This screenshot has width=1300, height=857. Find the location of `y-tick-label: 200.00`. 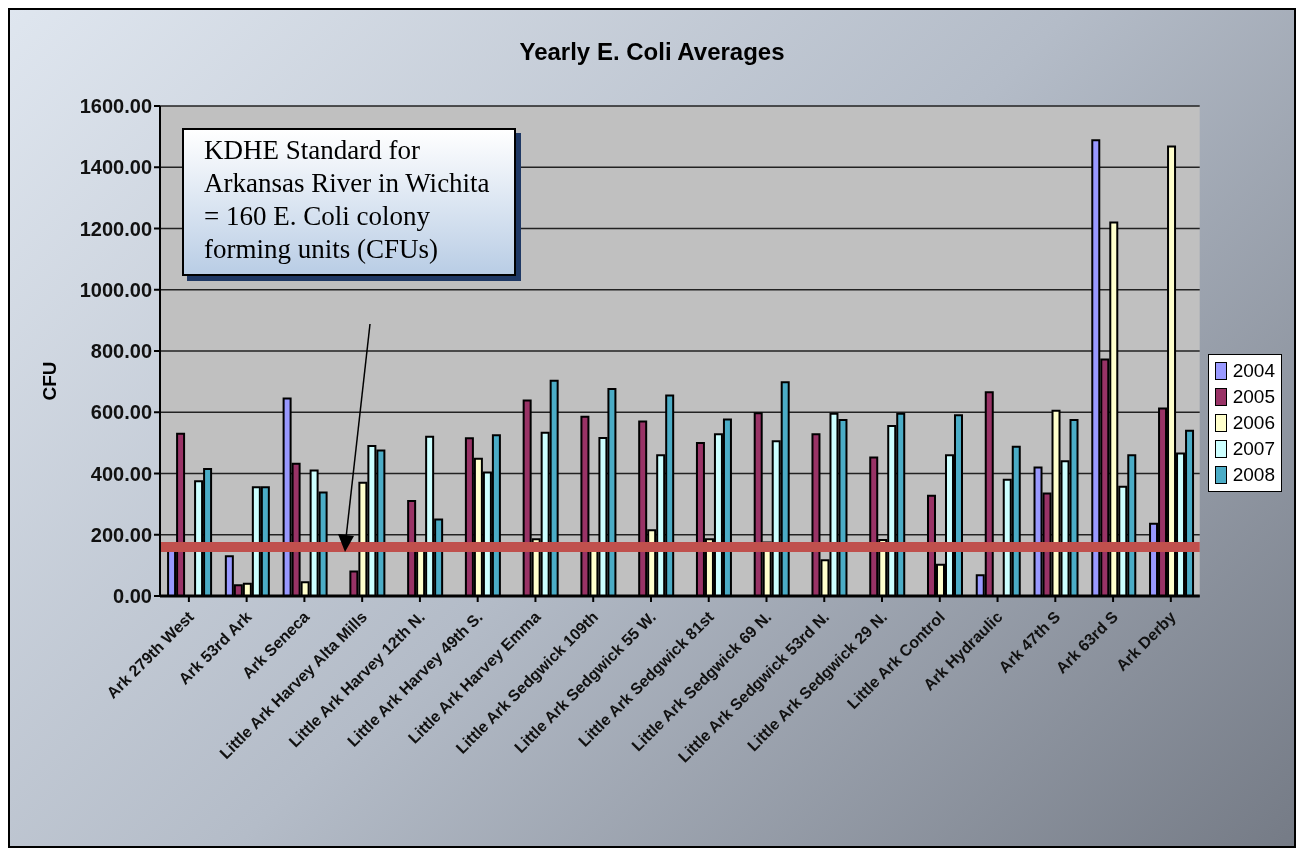

y-tick-label: 200.00 is located at coordinates (121, 534).